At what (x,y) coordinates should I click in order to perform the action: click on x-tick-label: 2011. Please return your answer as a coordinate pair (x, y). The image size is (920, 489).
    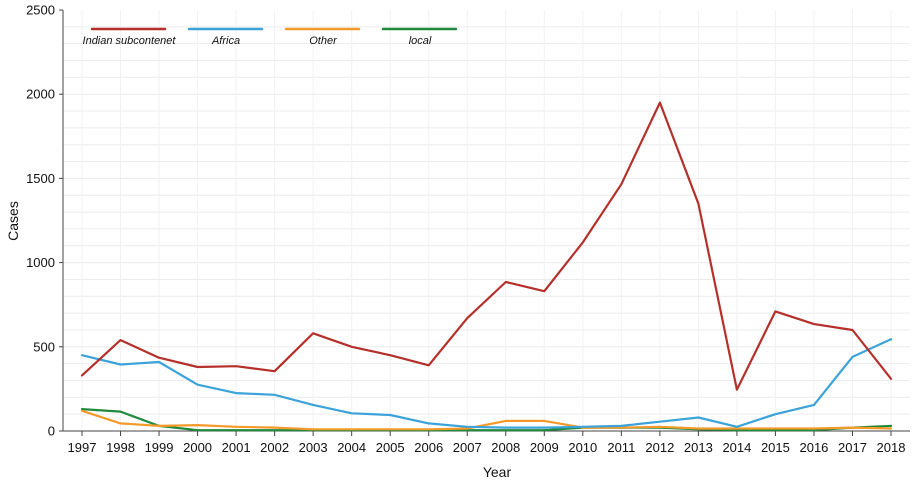
    Looking at the image, I should click on (621, 447).